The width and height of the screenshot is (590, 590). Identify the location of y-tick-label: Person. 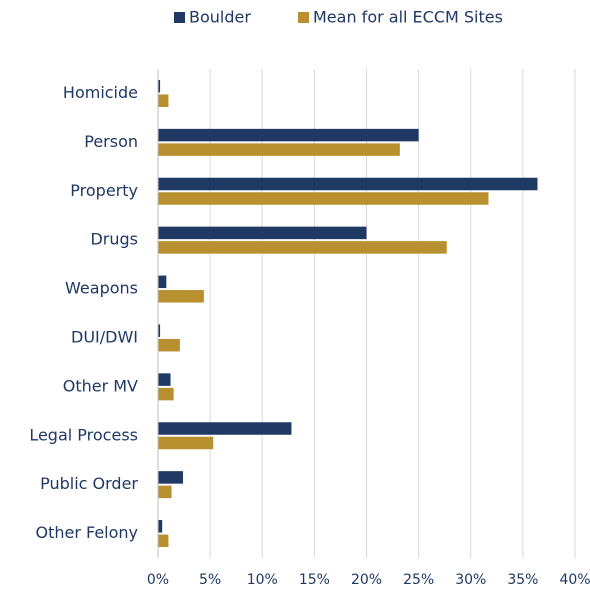
(111, 141).